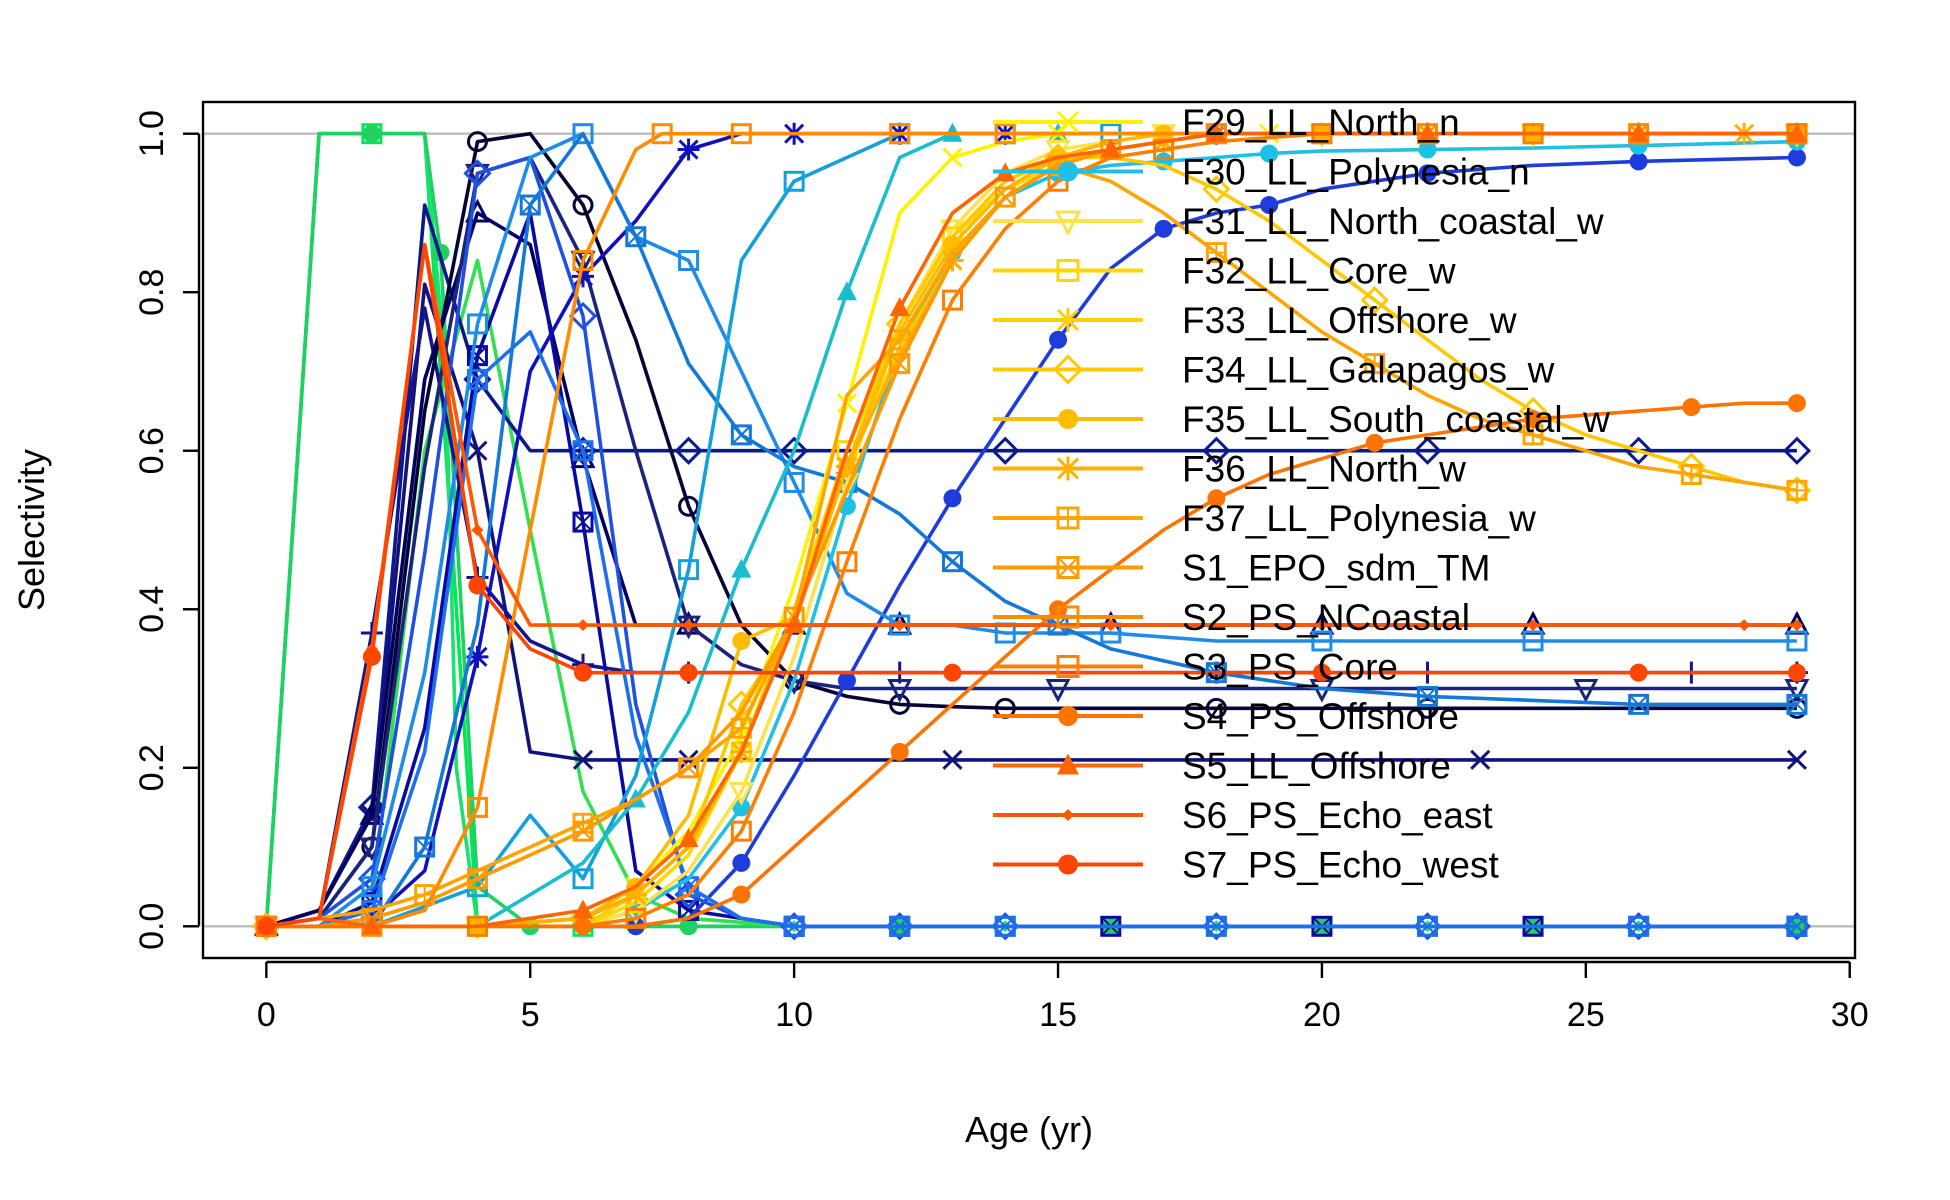 This screenshot has width=1950, height=1200. What do you see at coordinates (167, 530) in the screenshot?
I see `y-axis: 0.0 0.2 0.4 0.6 0.8 1.0` at bounding box center [167, 530].